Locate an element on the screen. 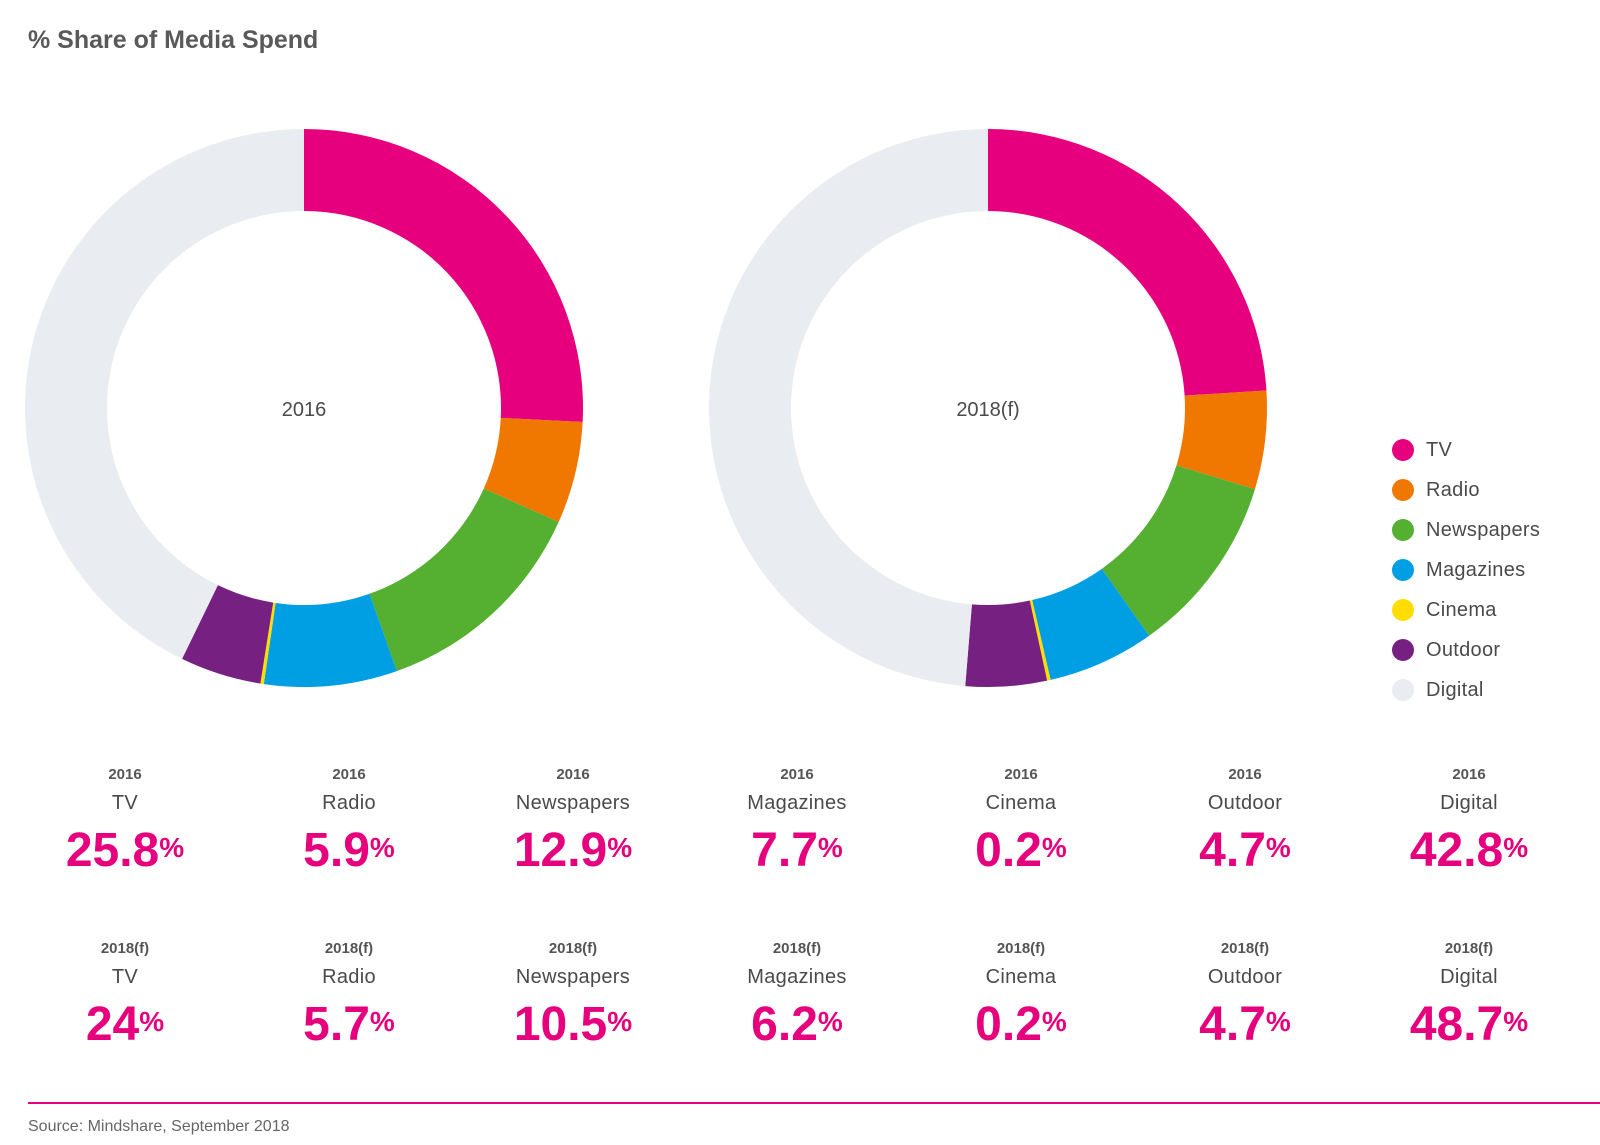 The width and height of the screenshot is (1600, 1145). stat-value: 10.5% is located at coordinates (573, 1025).